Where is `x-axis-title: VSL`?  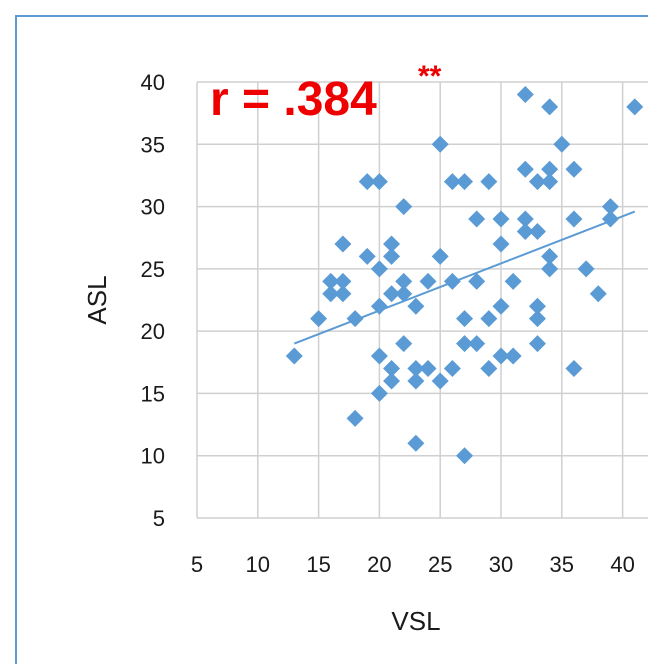
x-axis-title: VSL is located at coordinates (415, 621).